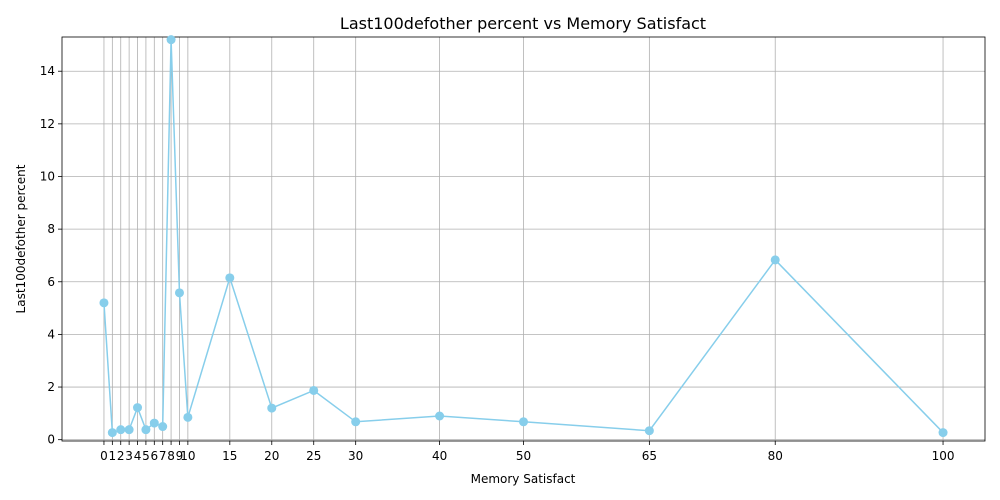 The image size is (1000, 500). Describe the element at coordinates (229, 456) in the screenshot. I see `x-tick-label: 15` at that location.